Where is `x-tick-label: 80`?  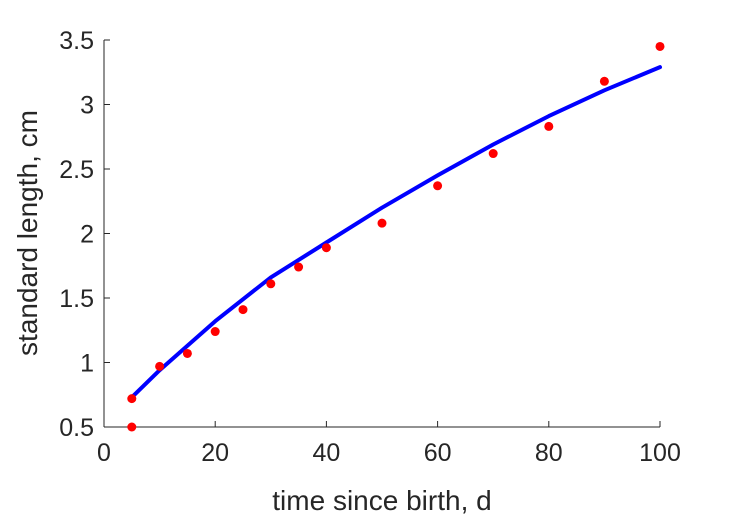 x-tick-label: 80 is located at coordinates (549, 453).